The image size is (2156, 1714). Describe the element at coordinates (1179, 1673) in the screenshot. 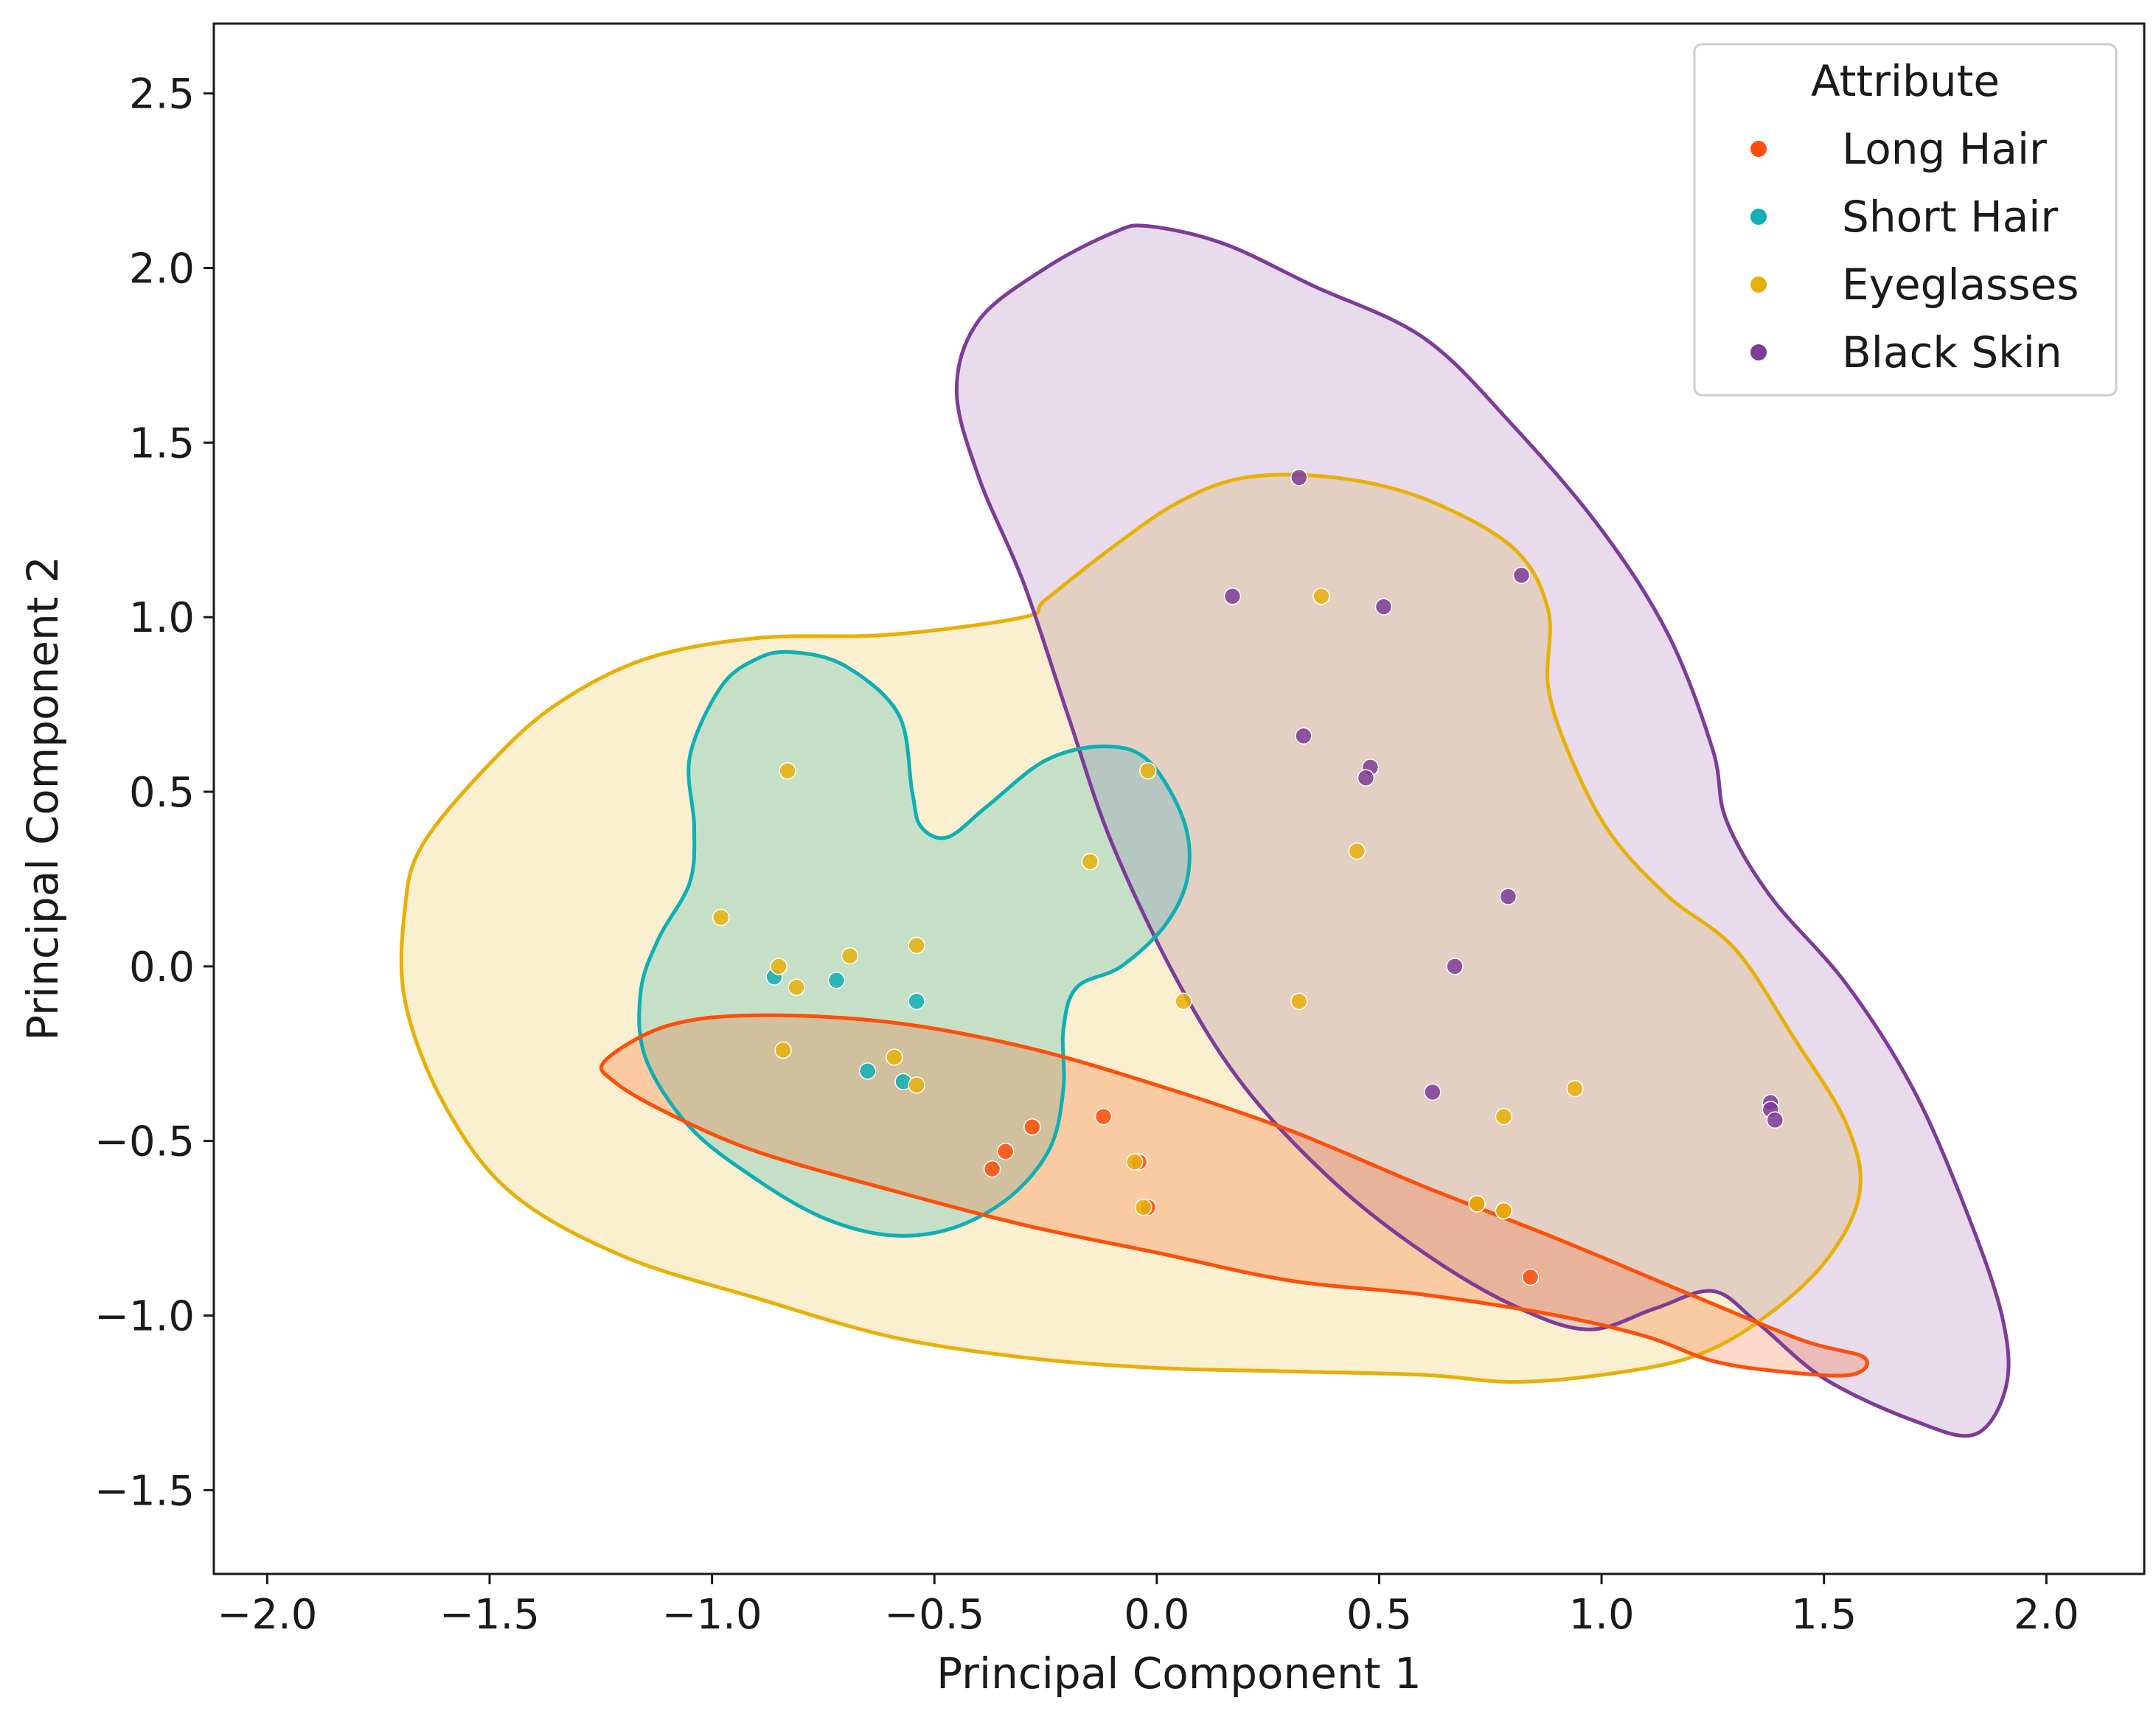

I see `x-axis-label: Principal Component 1` at that location.